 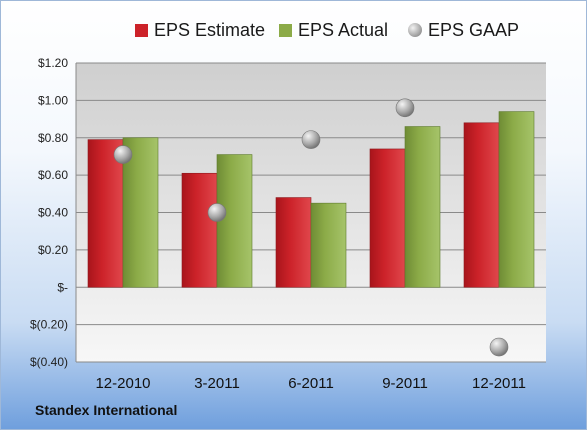 What do you see at coordinates (474, 29) in the screenshot?
I see `legend-label-gaap: EPS GAAP` at bounding box center [474, 29].